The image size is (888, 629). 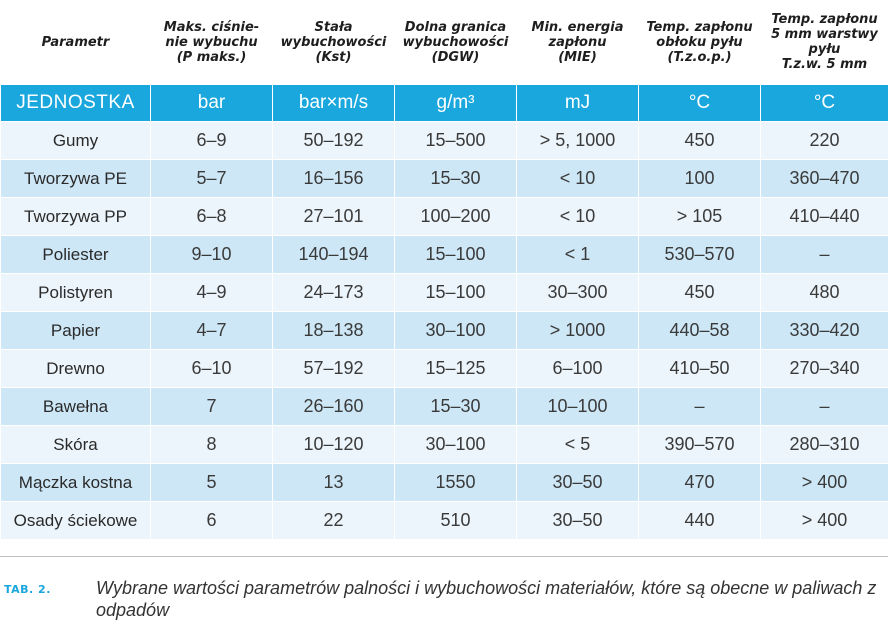 What do you see at coordinates (76, 293) in the screenshot?
I see `material-name-cell: Polistyren` at bounding box center [76, 293].